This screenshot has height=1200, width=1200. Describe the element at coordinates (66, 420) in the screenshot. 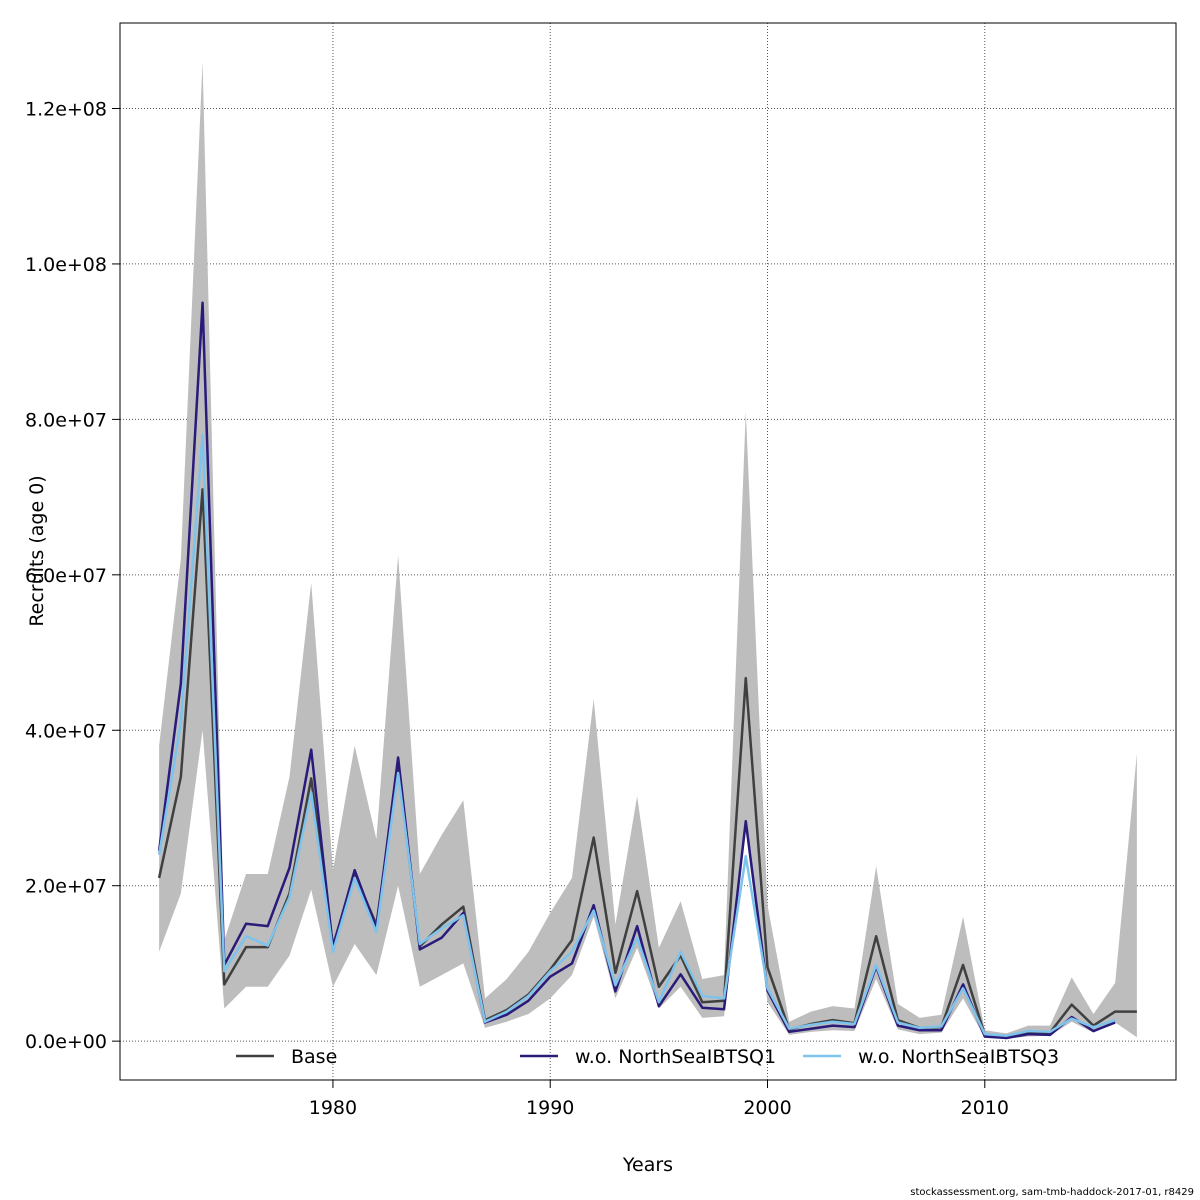

I see `y-tick-label-4: 8.0e+07` at that location.